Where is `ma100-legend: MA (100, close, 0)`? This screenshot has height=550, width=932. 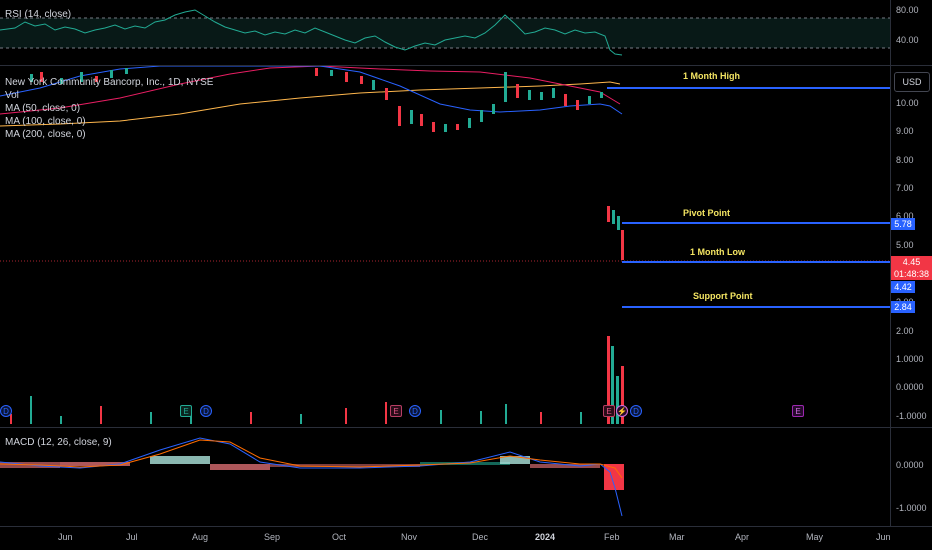
ma100-legend: MA (100, close, 0) is located at coordinates (45, 121).